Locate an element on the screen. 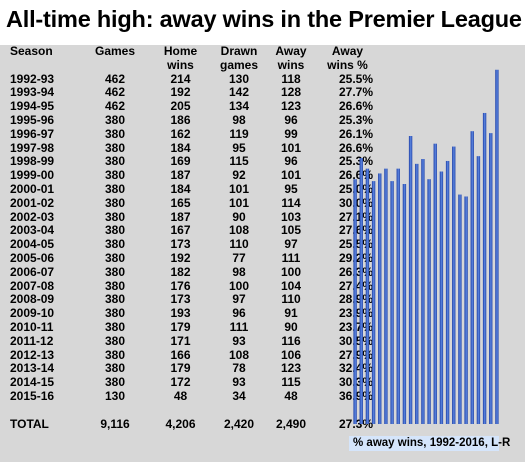 The height and width of the screenshot is (462, 525). cell-drawn: 111 is located at coordinates (239, 326).